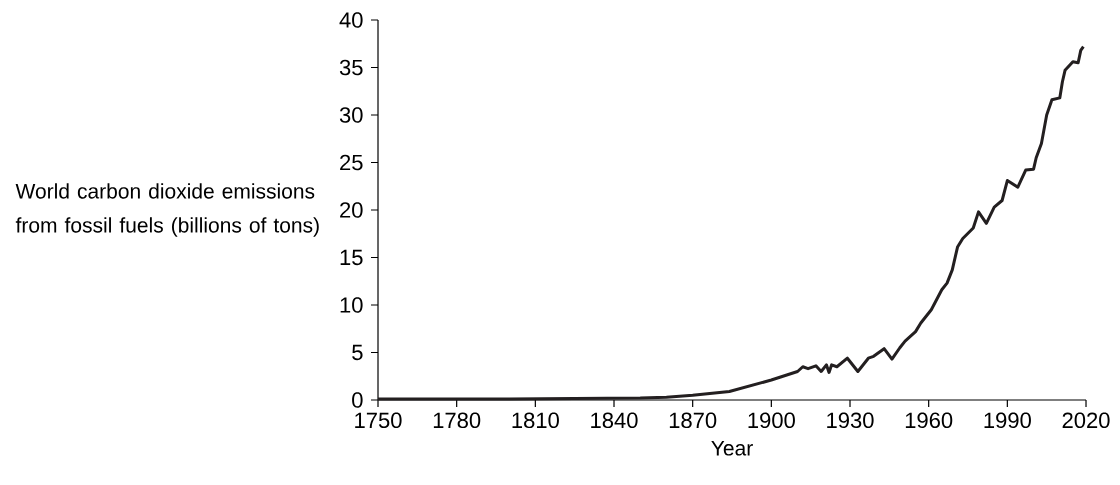 The height and width of the screenshot is (485, 1120). I want to click on y-tick-label: 25, so click(351, 162).